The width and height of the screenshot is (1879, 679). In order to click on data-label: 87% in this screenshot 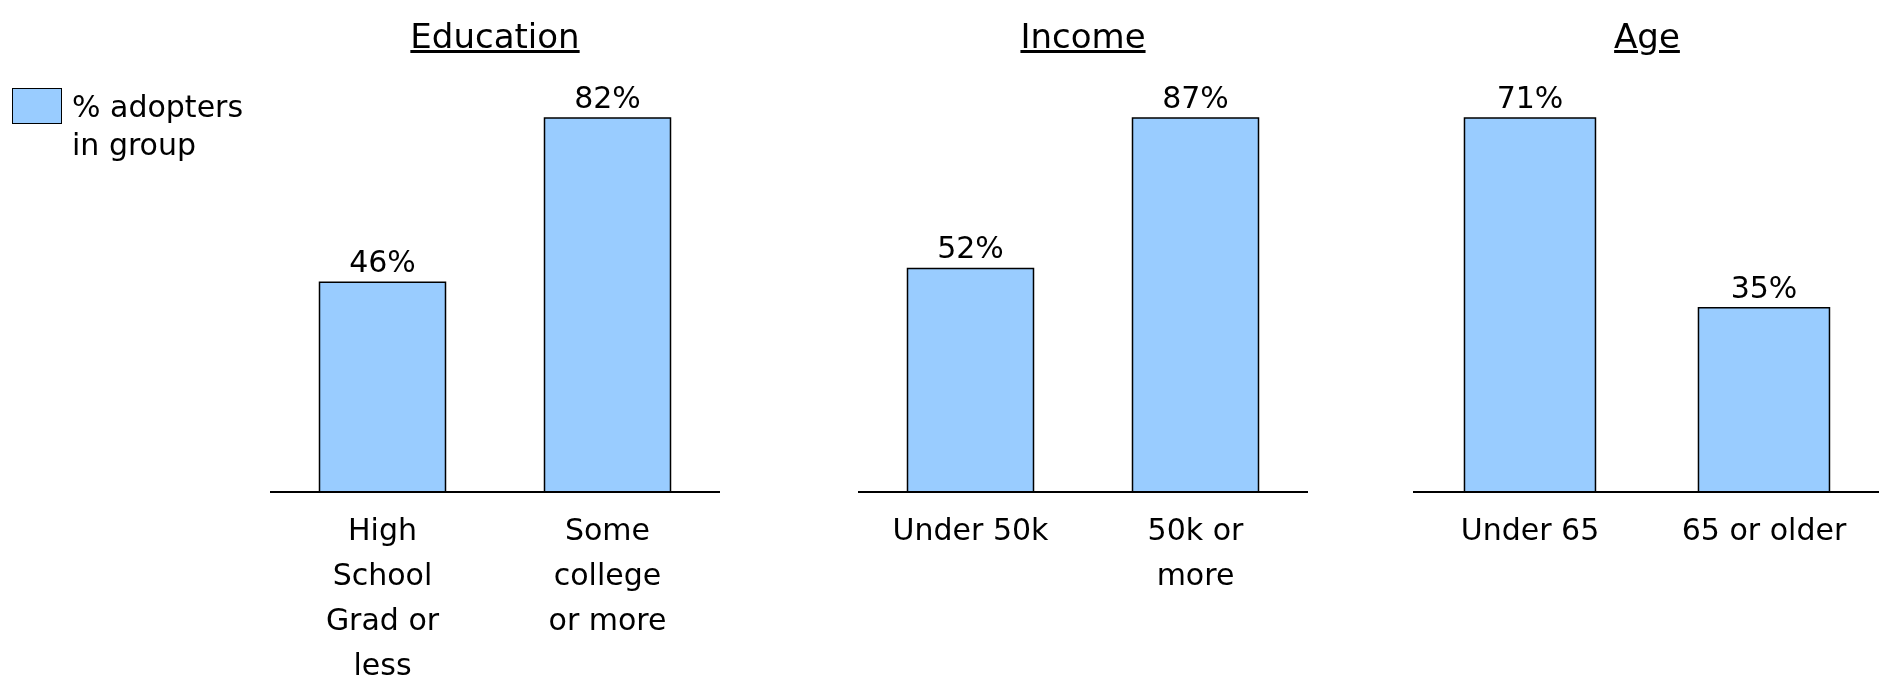, I will do `click(1195, 97)`.